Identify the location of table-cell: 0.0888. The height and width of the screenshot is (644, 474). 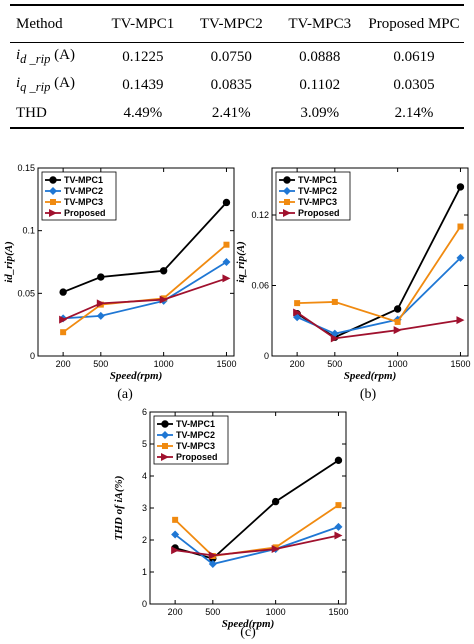
(320, 56).